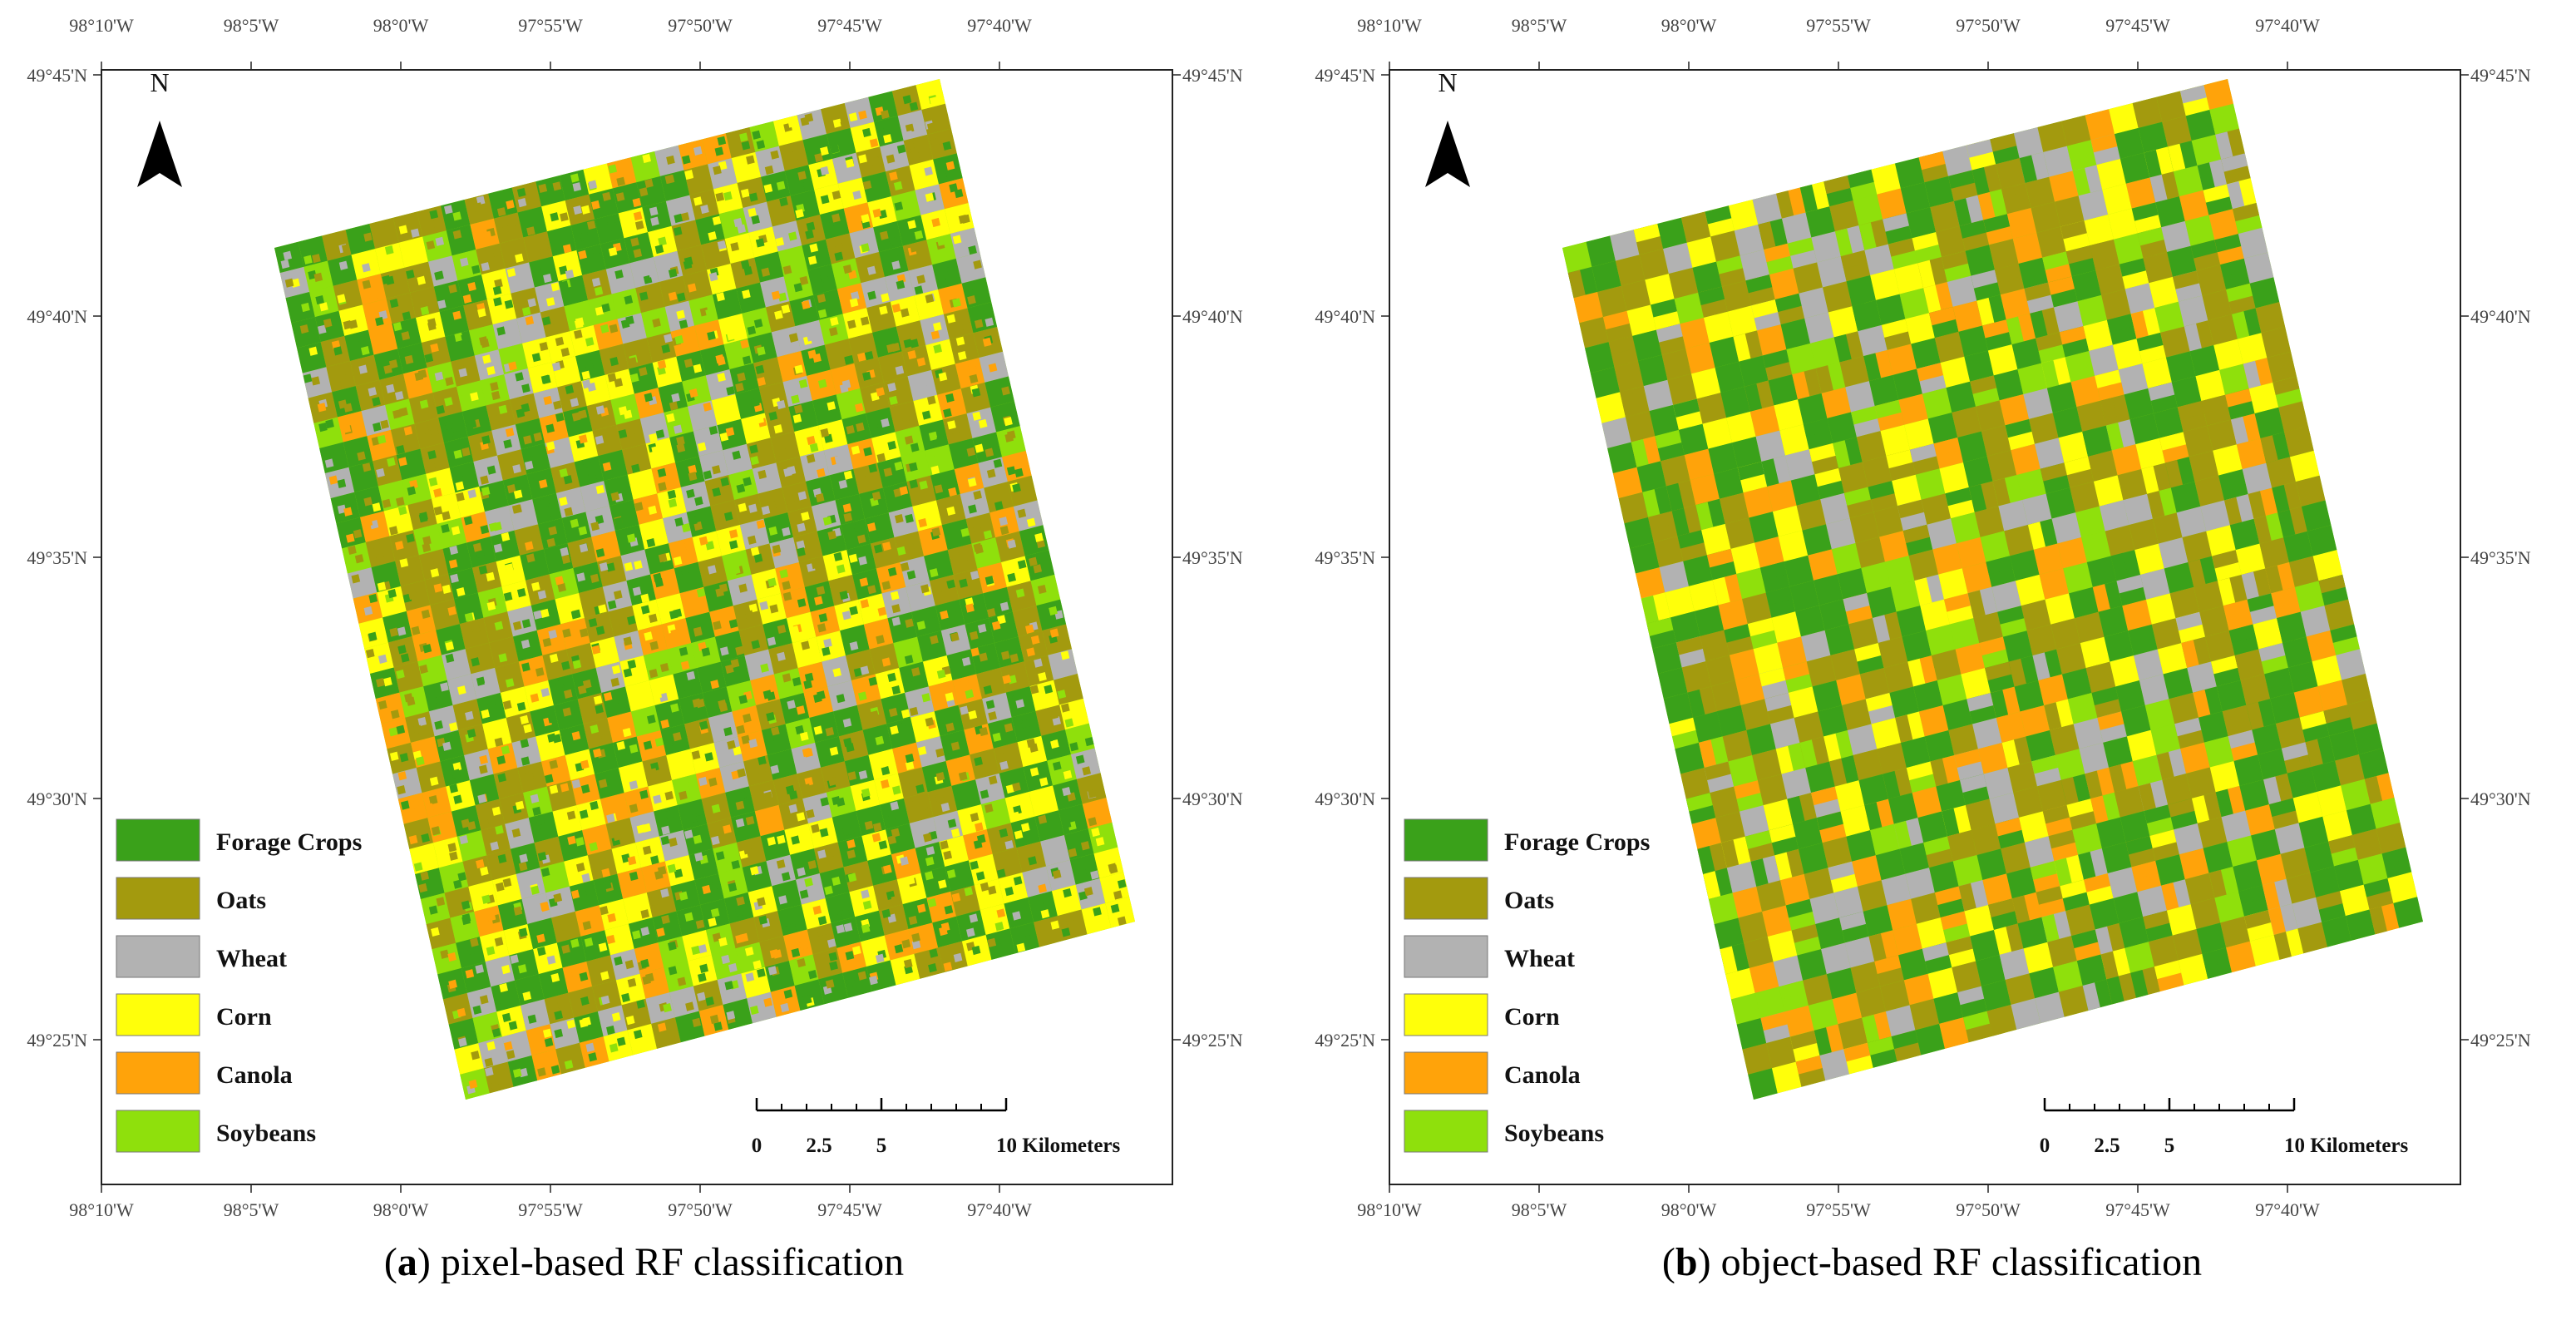 The image size is (2576, 1325). I want to click on lon-label-bottom: 97°55'W, so click(550, 1209).